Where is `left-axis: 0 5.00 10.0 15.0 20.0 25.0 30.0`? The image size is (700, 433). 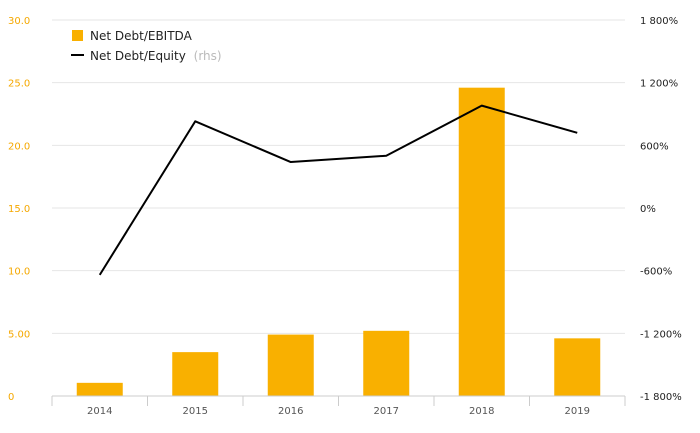
left-axis: 0 5.00 10.0 15.0 20.0 25.0 30.0 is located at coordinates (19, 209).